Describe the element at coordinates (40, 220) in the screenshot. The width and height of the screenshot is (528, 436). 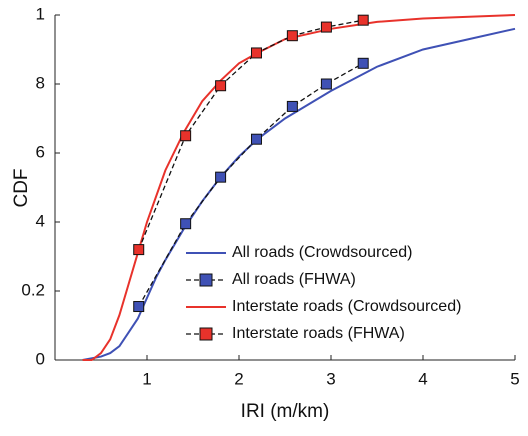
I see `y-tick-label: 4` at that location.